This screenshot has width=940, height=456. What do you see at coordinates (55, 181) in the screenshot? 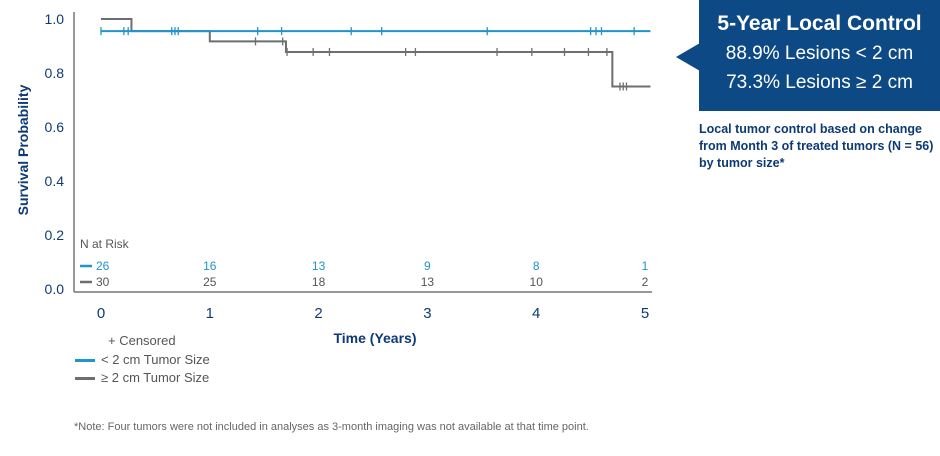
I see `y-tick-label: 0.4` at bounding box center [55, 181].